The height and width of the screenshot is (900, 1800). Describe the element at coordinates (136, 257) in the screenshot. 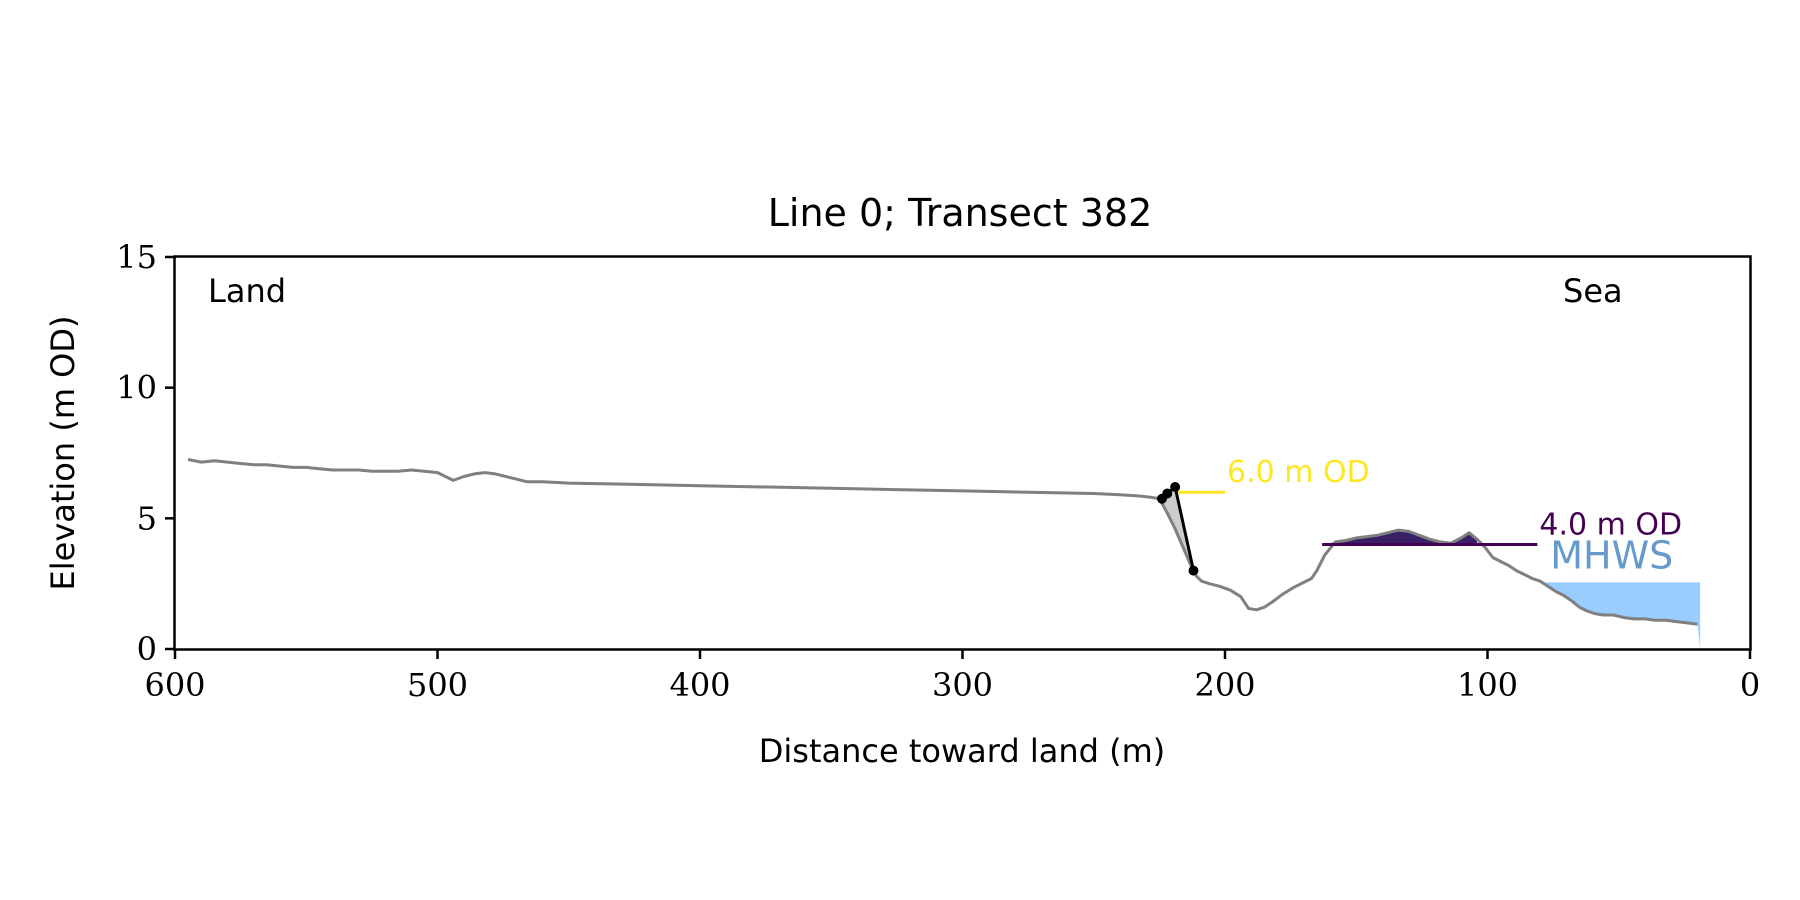

I see `y-tick-label: 15` at that location.